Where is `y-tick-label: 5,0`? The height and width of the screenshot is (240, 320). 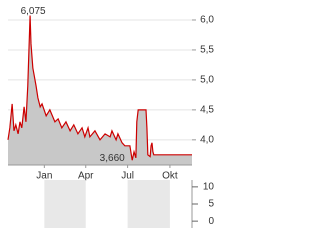
y-tick-label: 5,0 is located at coordinates (207, 80).